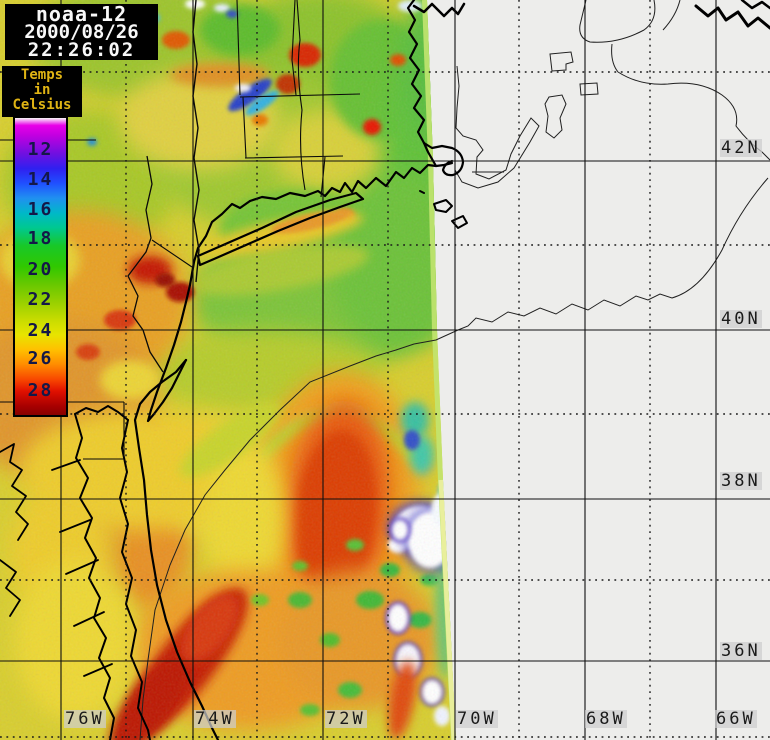 Image resolution: width=770 pixels, height=740 pixels. What do you see at coordinates (40, 209) in the screenshot?
I see `colorbar-tick-16: 16` at bounding box center [40, 209].